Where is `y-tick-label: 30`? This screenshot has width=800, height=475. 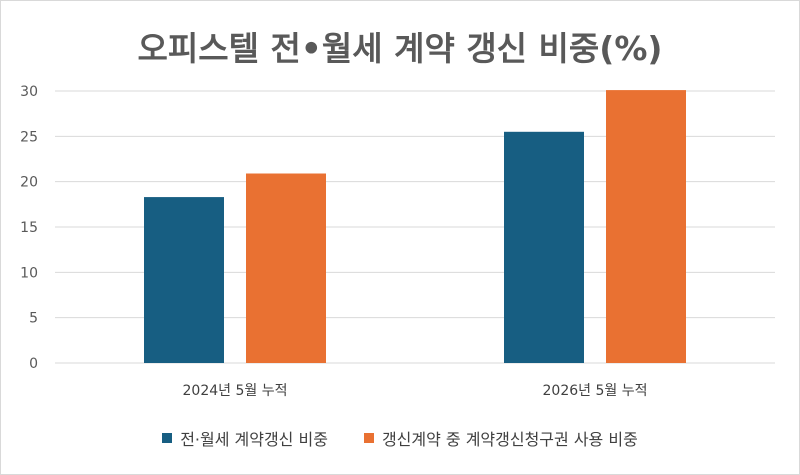 y-tick-label: 30 is located at coordinates (29, 92).